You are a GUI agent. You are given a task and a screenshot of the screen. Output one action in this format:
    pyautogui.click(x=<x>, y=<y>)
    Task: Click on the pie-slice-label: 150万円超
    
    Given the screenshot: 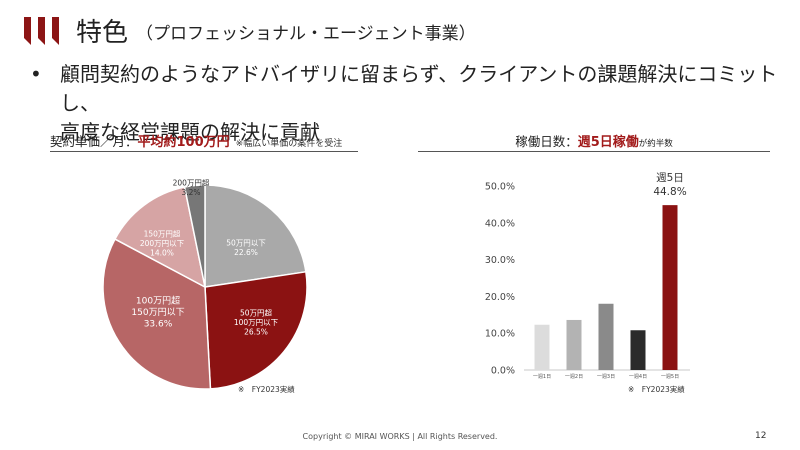 What is the action you would take?
    pyautogui.click(x=162, y=234)
    